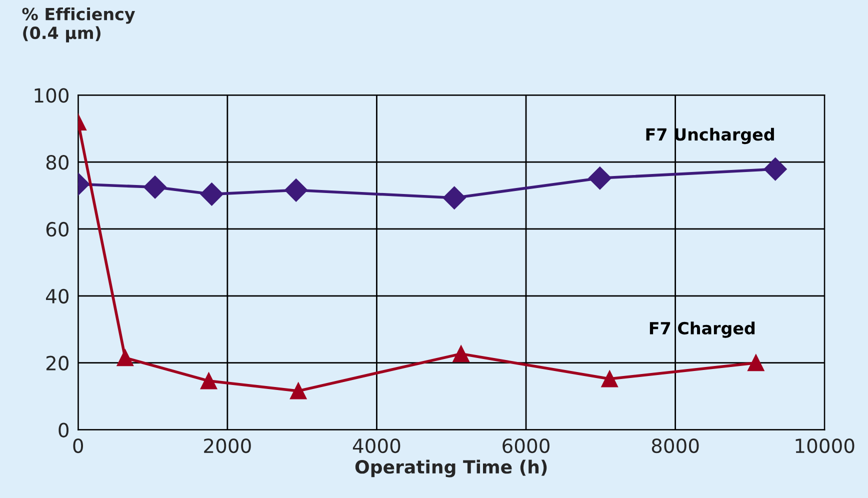 The width and height of the screenshot is (868, 498). Describe the element at coordinates (63, 430) in the screenshot. I see `y-tick-label: 0` at that location.